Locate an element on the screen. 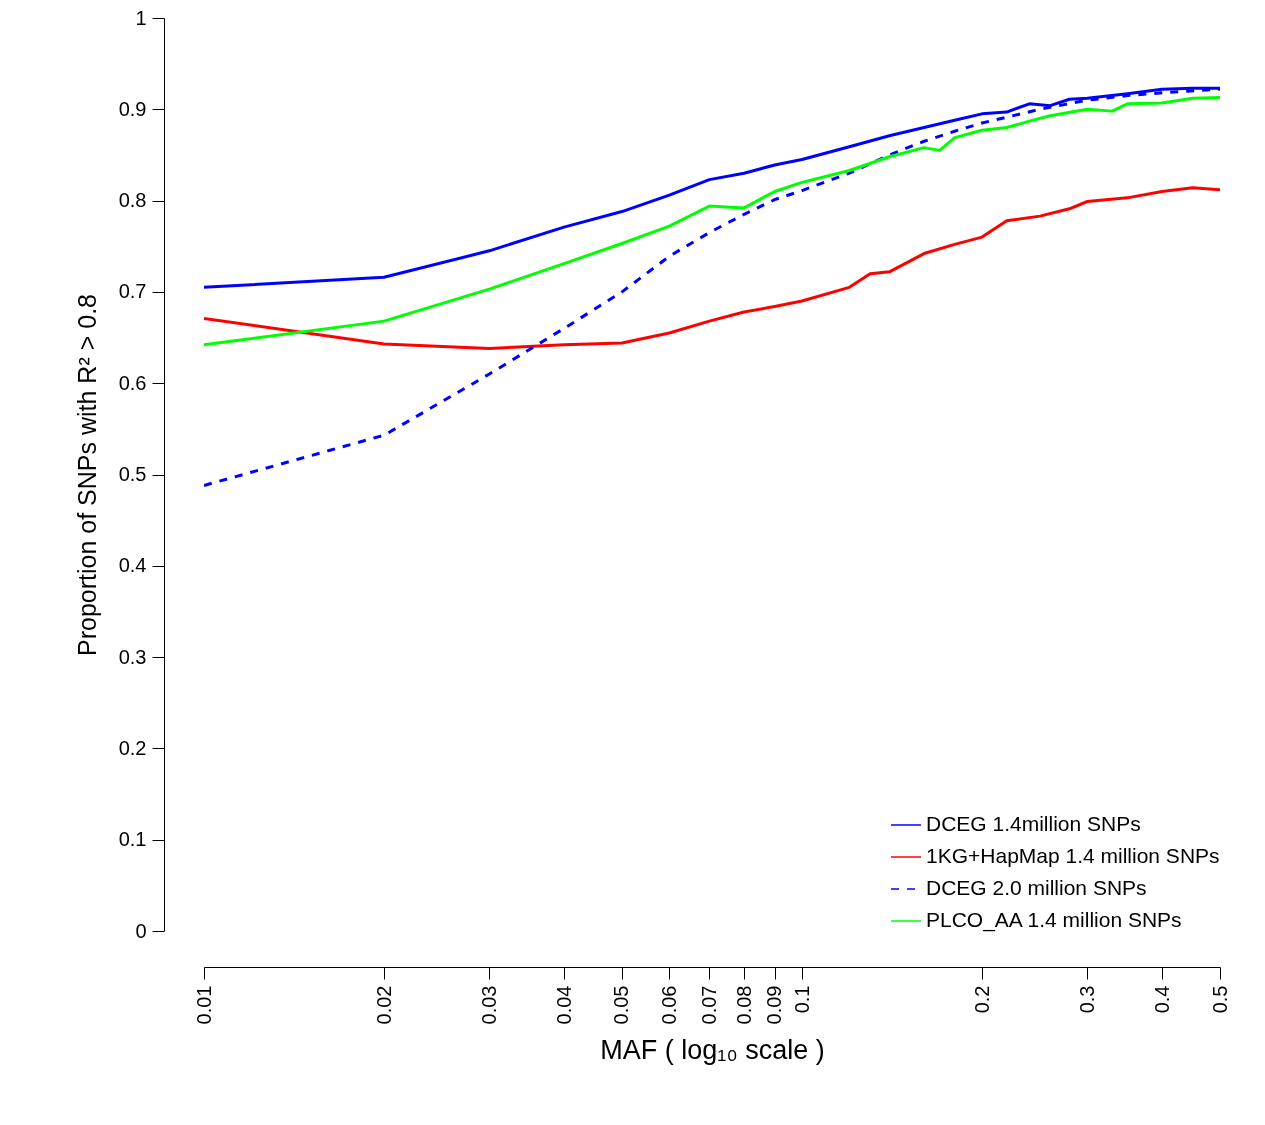 This screenshot has height=1125, width=1265. y-tick-label: 0.5 is located at coordinates (132, 474).